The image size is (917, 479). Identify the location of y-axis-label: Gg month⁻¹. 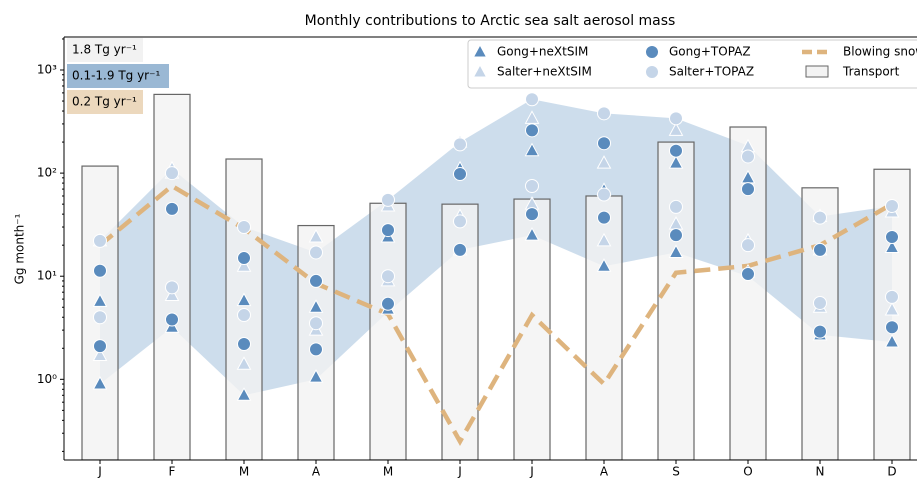
(20, 248).